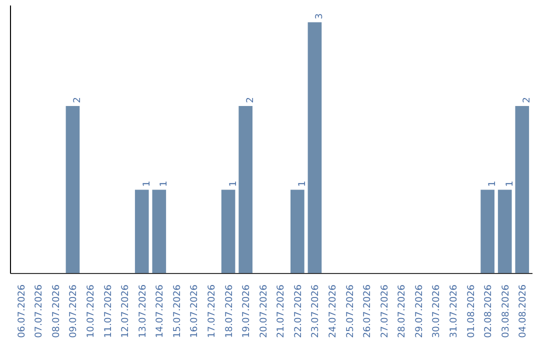 This screenshot has height=340, width=540. Describe the element at coordinates (246, 311) in the screenshot. I see `x-tick-label: 19.07.2026` at that location.